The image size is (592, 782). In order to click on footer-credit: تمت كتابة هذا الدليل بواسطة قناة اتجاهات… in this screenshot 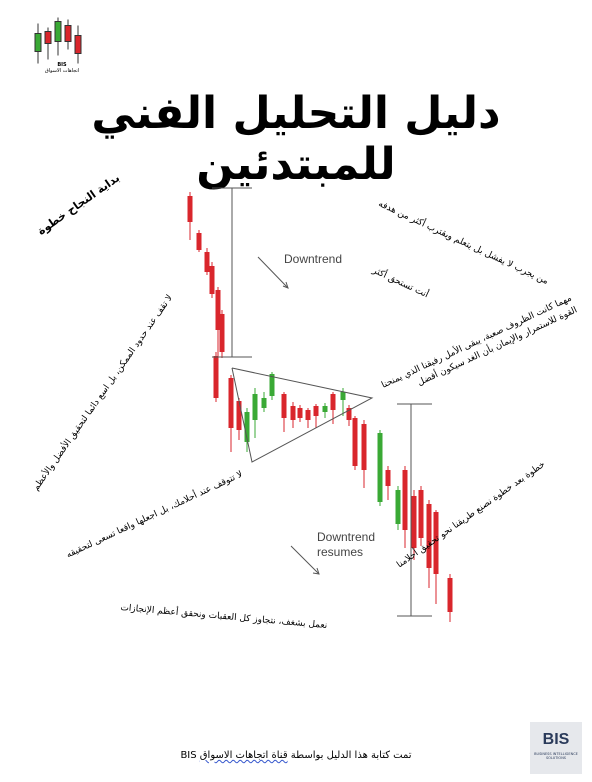, I will do `click(296, 755)`.